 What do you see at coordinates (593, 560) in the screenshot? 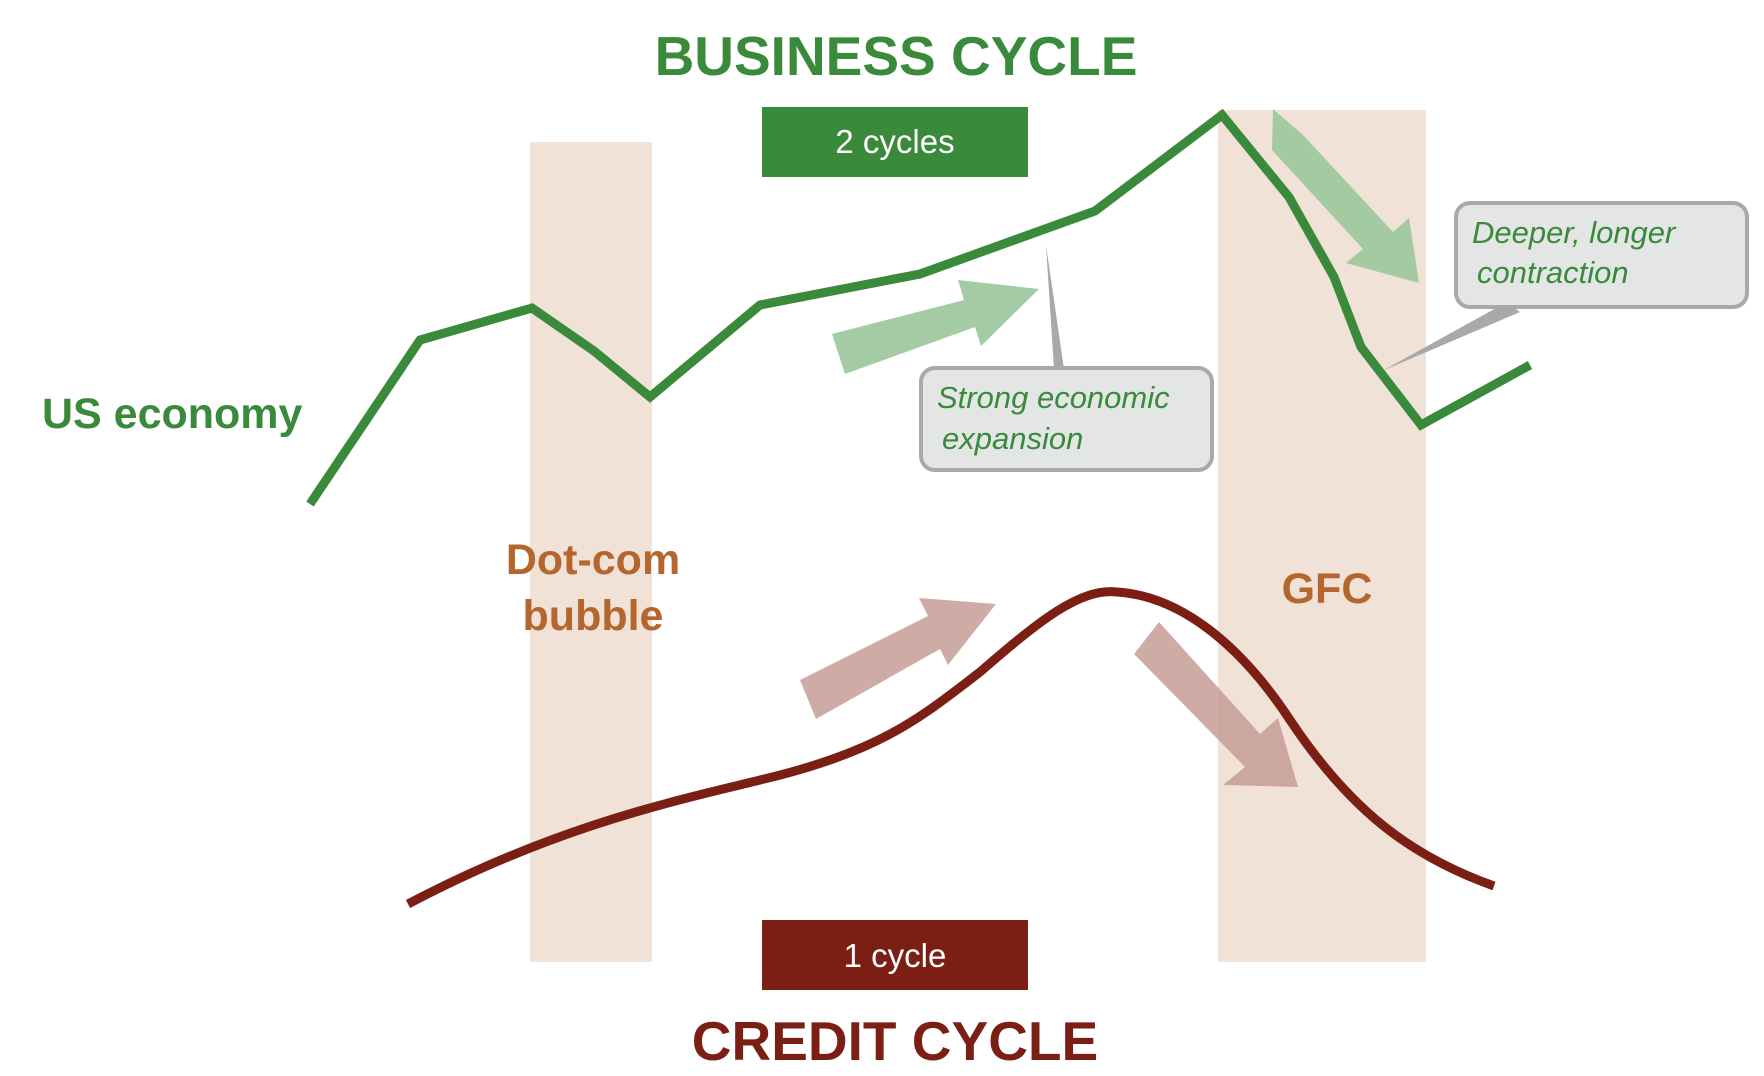
I see `dotcom-label-line1: Dot-com` at bounding box center [593, 560].